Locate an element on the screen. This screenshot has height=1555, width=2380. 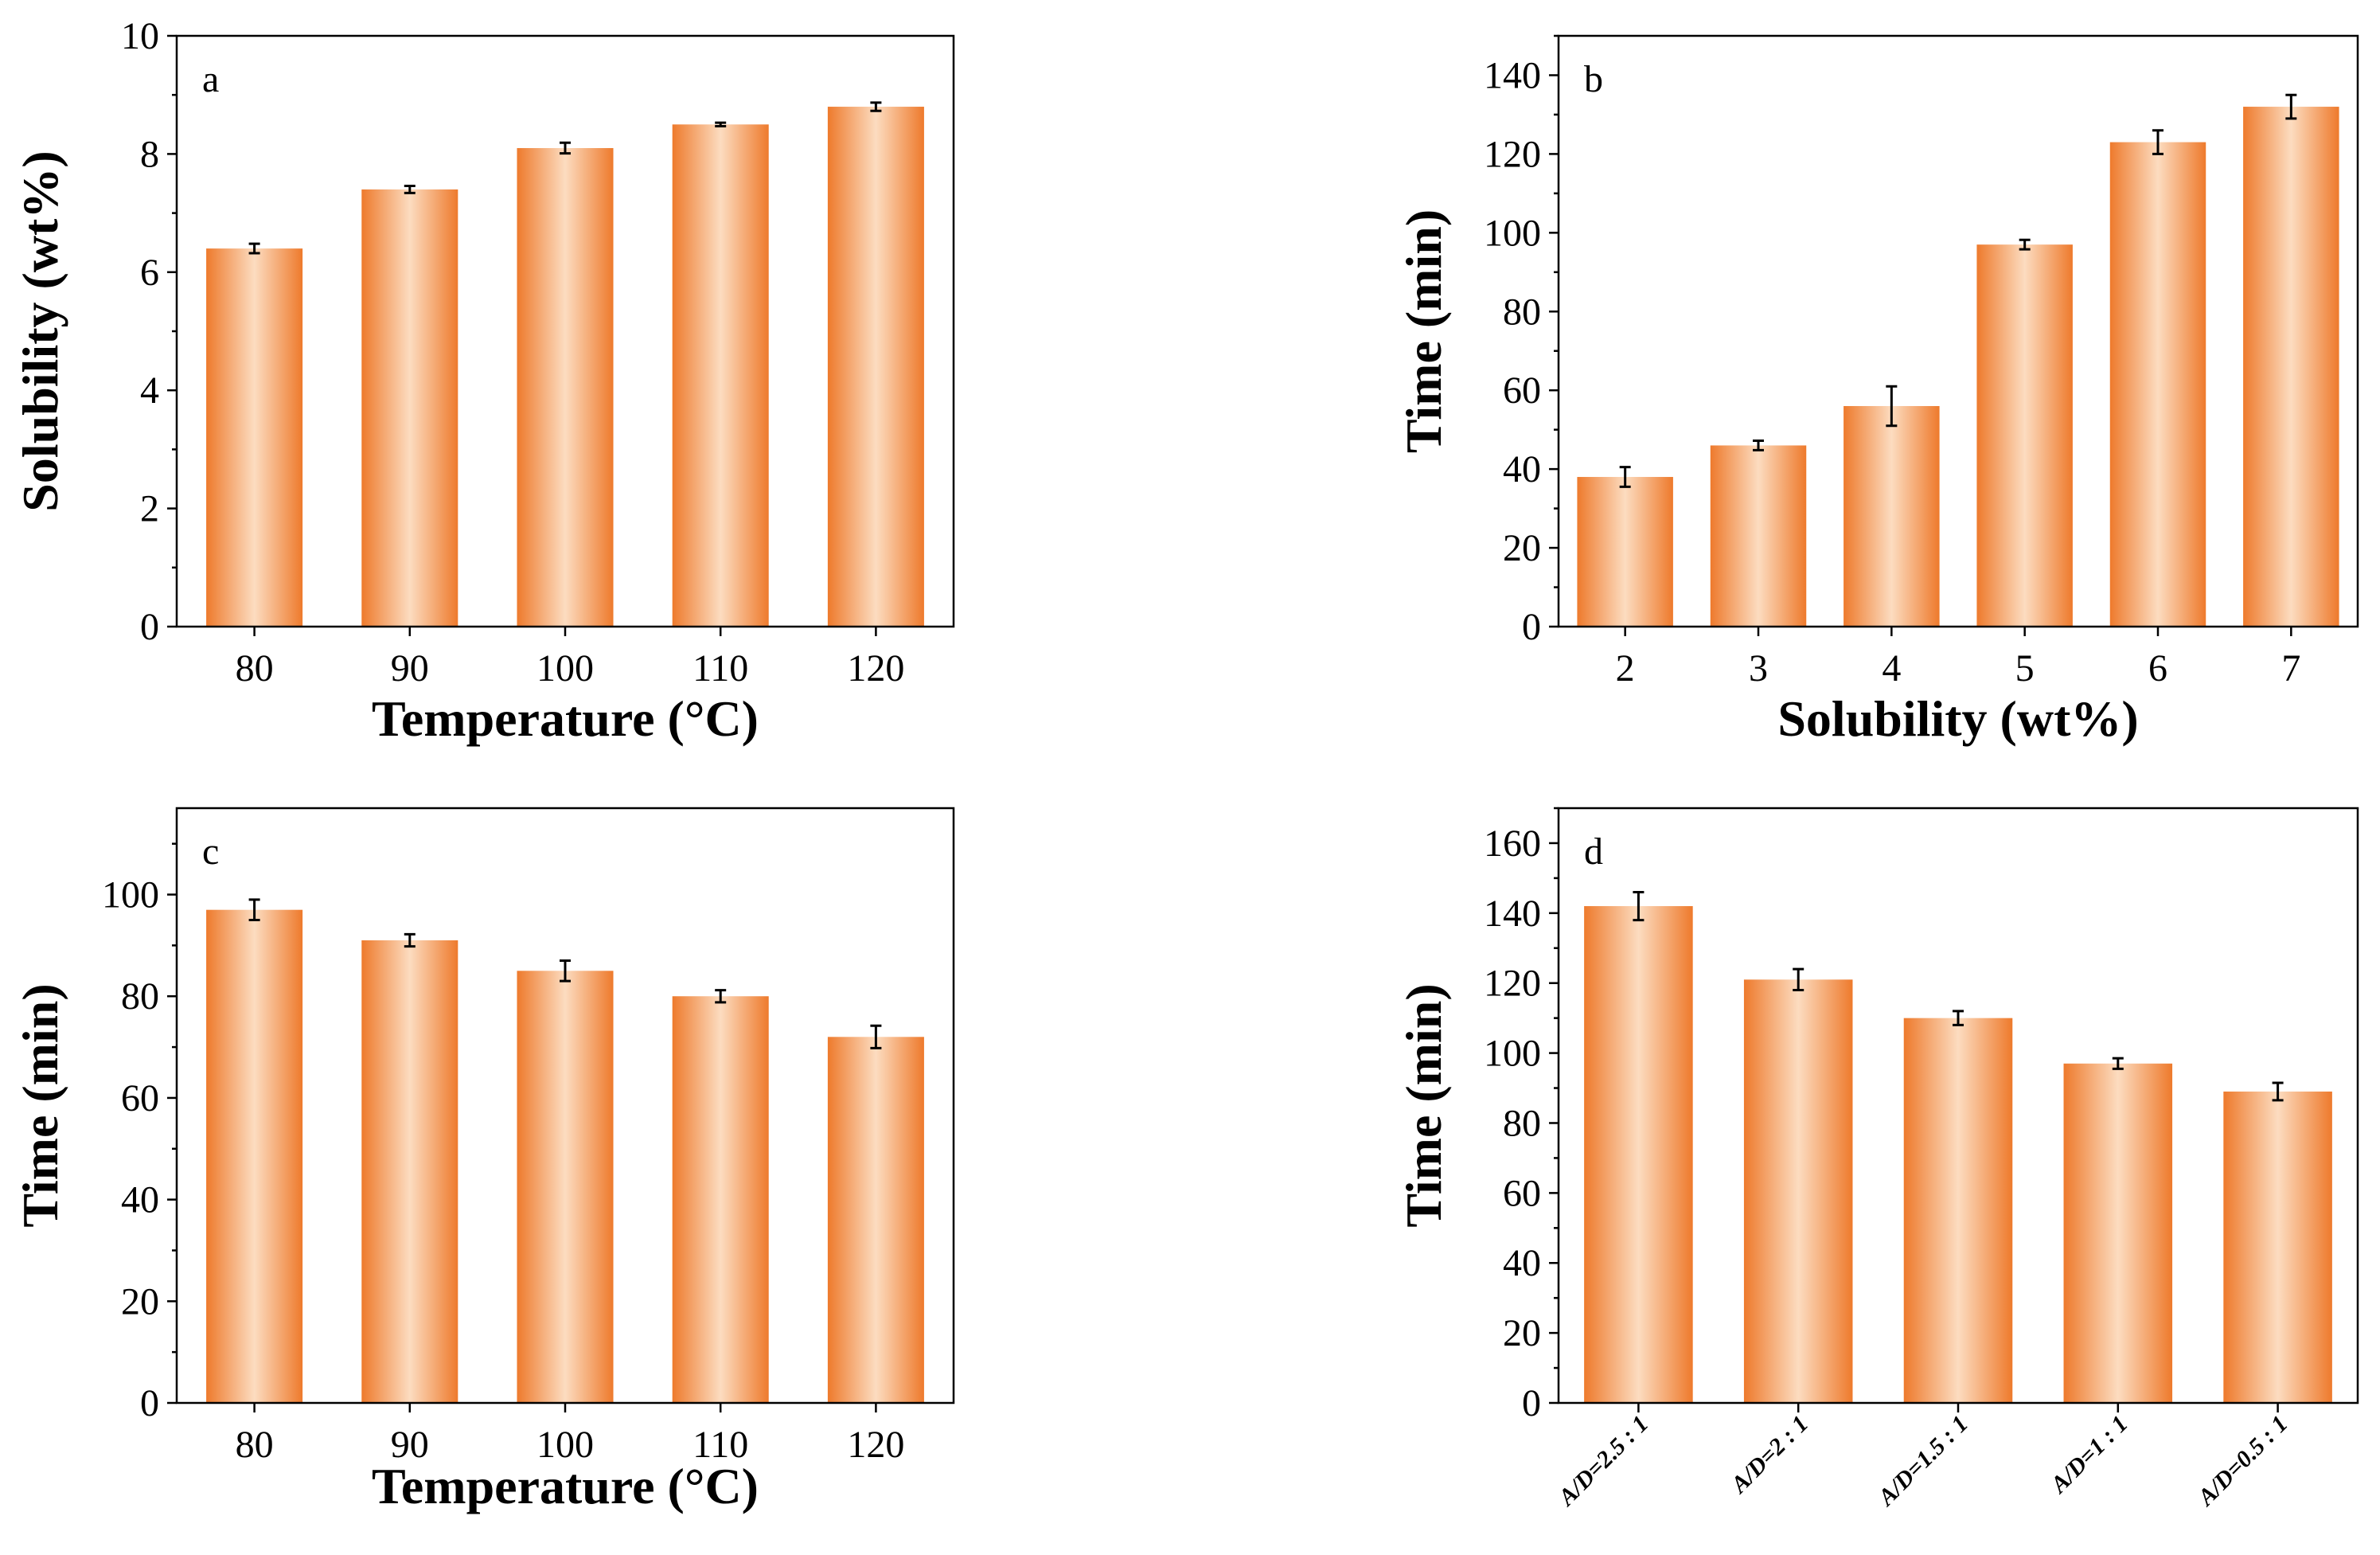
panel-letter: d is located at coordinates (1593, 851).